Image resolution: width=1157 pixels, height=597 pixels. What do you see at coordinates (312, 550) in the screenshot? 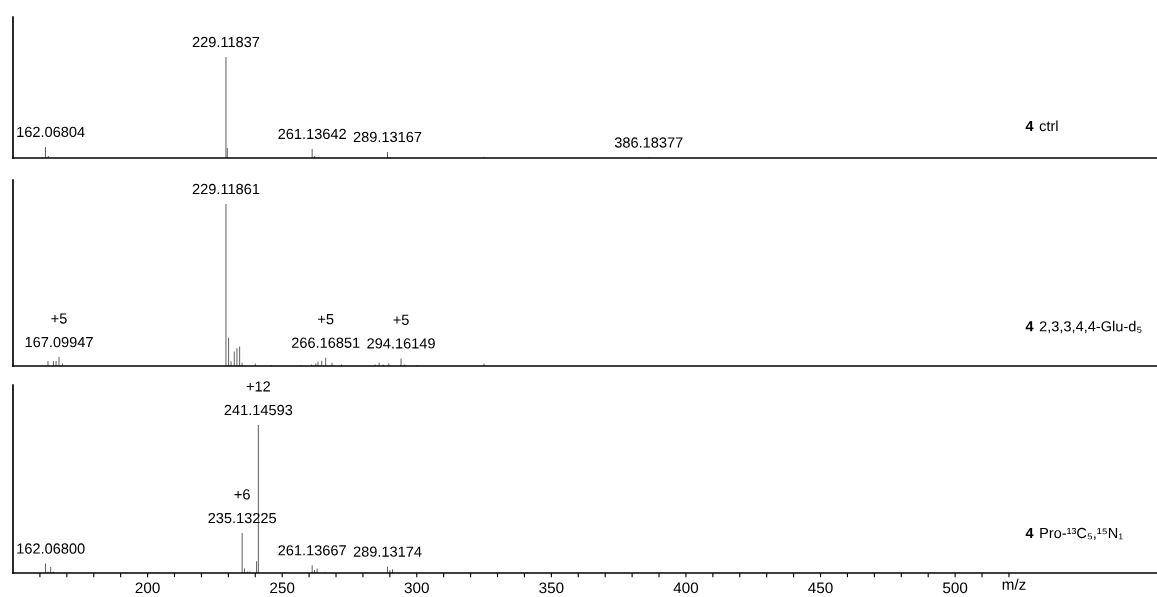
I see `annotation: 261.13667` at bounding box center [312, 550].